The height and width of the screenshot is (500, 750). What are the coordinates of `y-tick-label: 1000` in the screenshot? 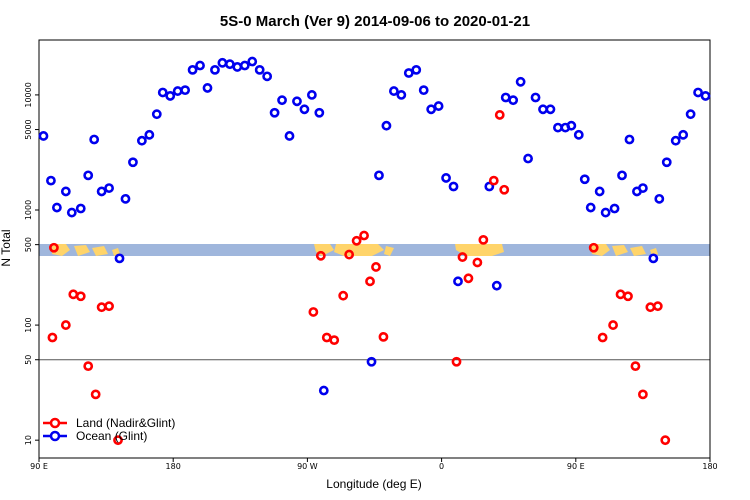 It's located at (28, 210).